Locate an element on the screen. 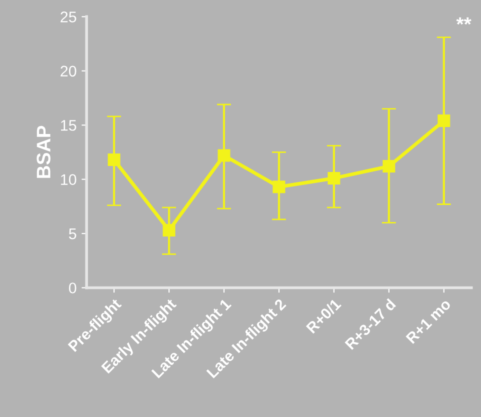 The width and height of the screenshot is (481, 417). y-tick-label: 15 is located at coordinates (68, 125).